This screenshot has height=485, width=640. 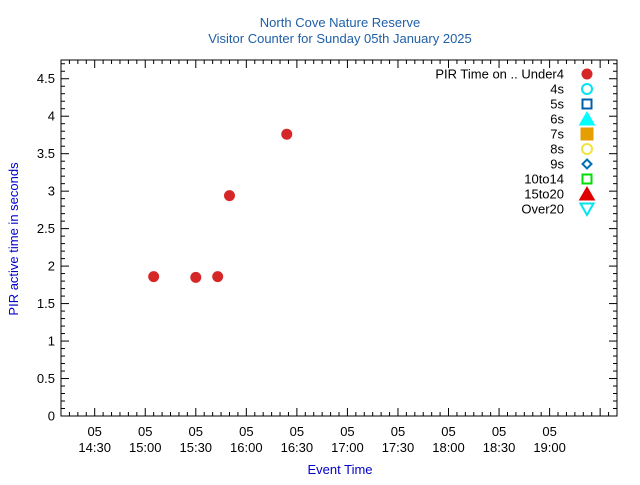 I want to click on chart-title: North Cove Nature Reserve, so click(x=340, y=22).